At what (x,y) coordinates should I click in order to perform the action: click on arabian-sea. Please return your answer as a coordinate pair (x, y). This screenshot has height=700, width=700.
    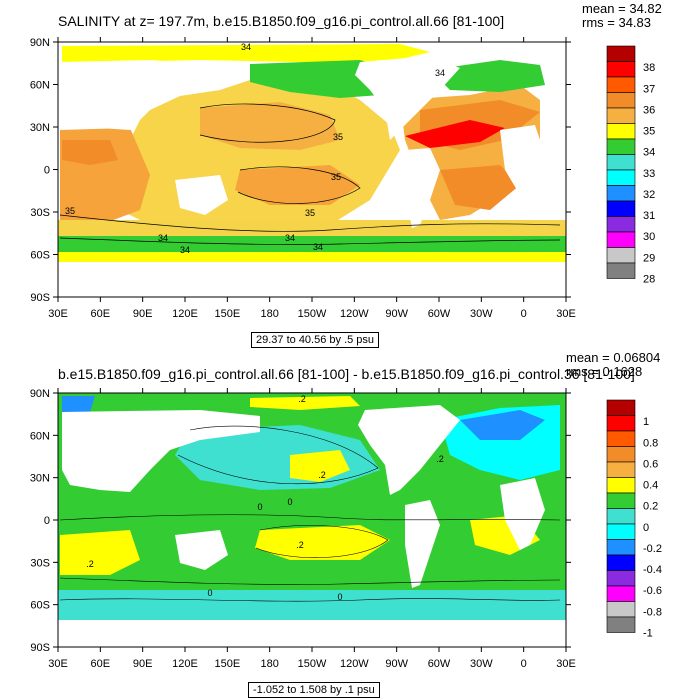
    Looking at the image, I should click on (90, 152).